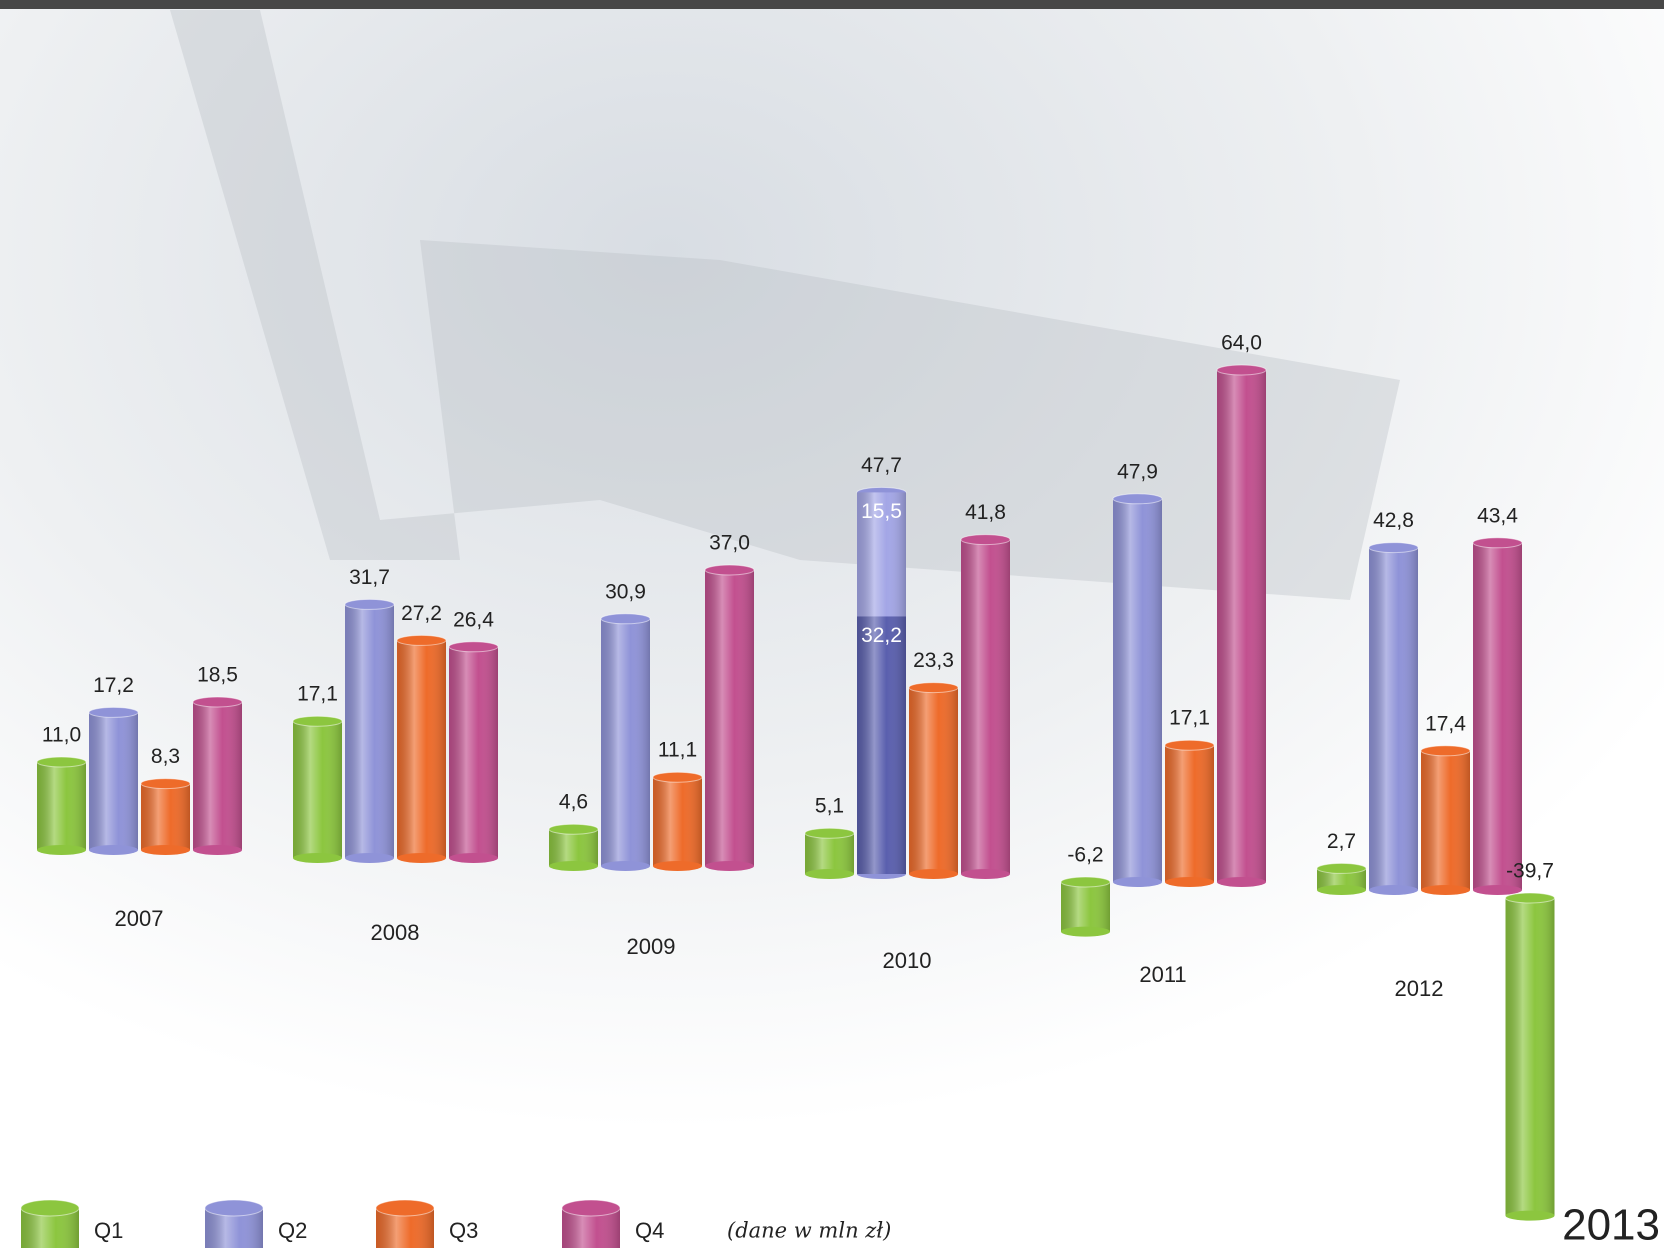 The height and width of the screenshot is (1255, 1664). Describe the element at coordinates (1419, 988) in the screenshot. I see `category-label: 2012` at that location.